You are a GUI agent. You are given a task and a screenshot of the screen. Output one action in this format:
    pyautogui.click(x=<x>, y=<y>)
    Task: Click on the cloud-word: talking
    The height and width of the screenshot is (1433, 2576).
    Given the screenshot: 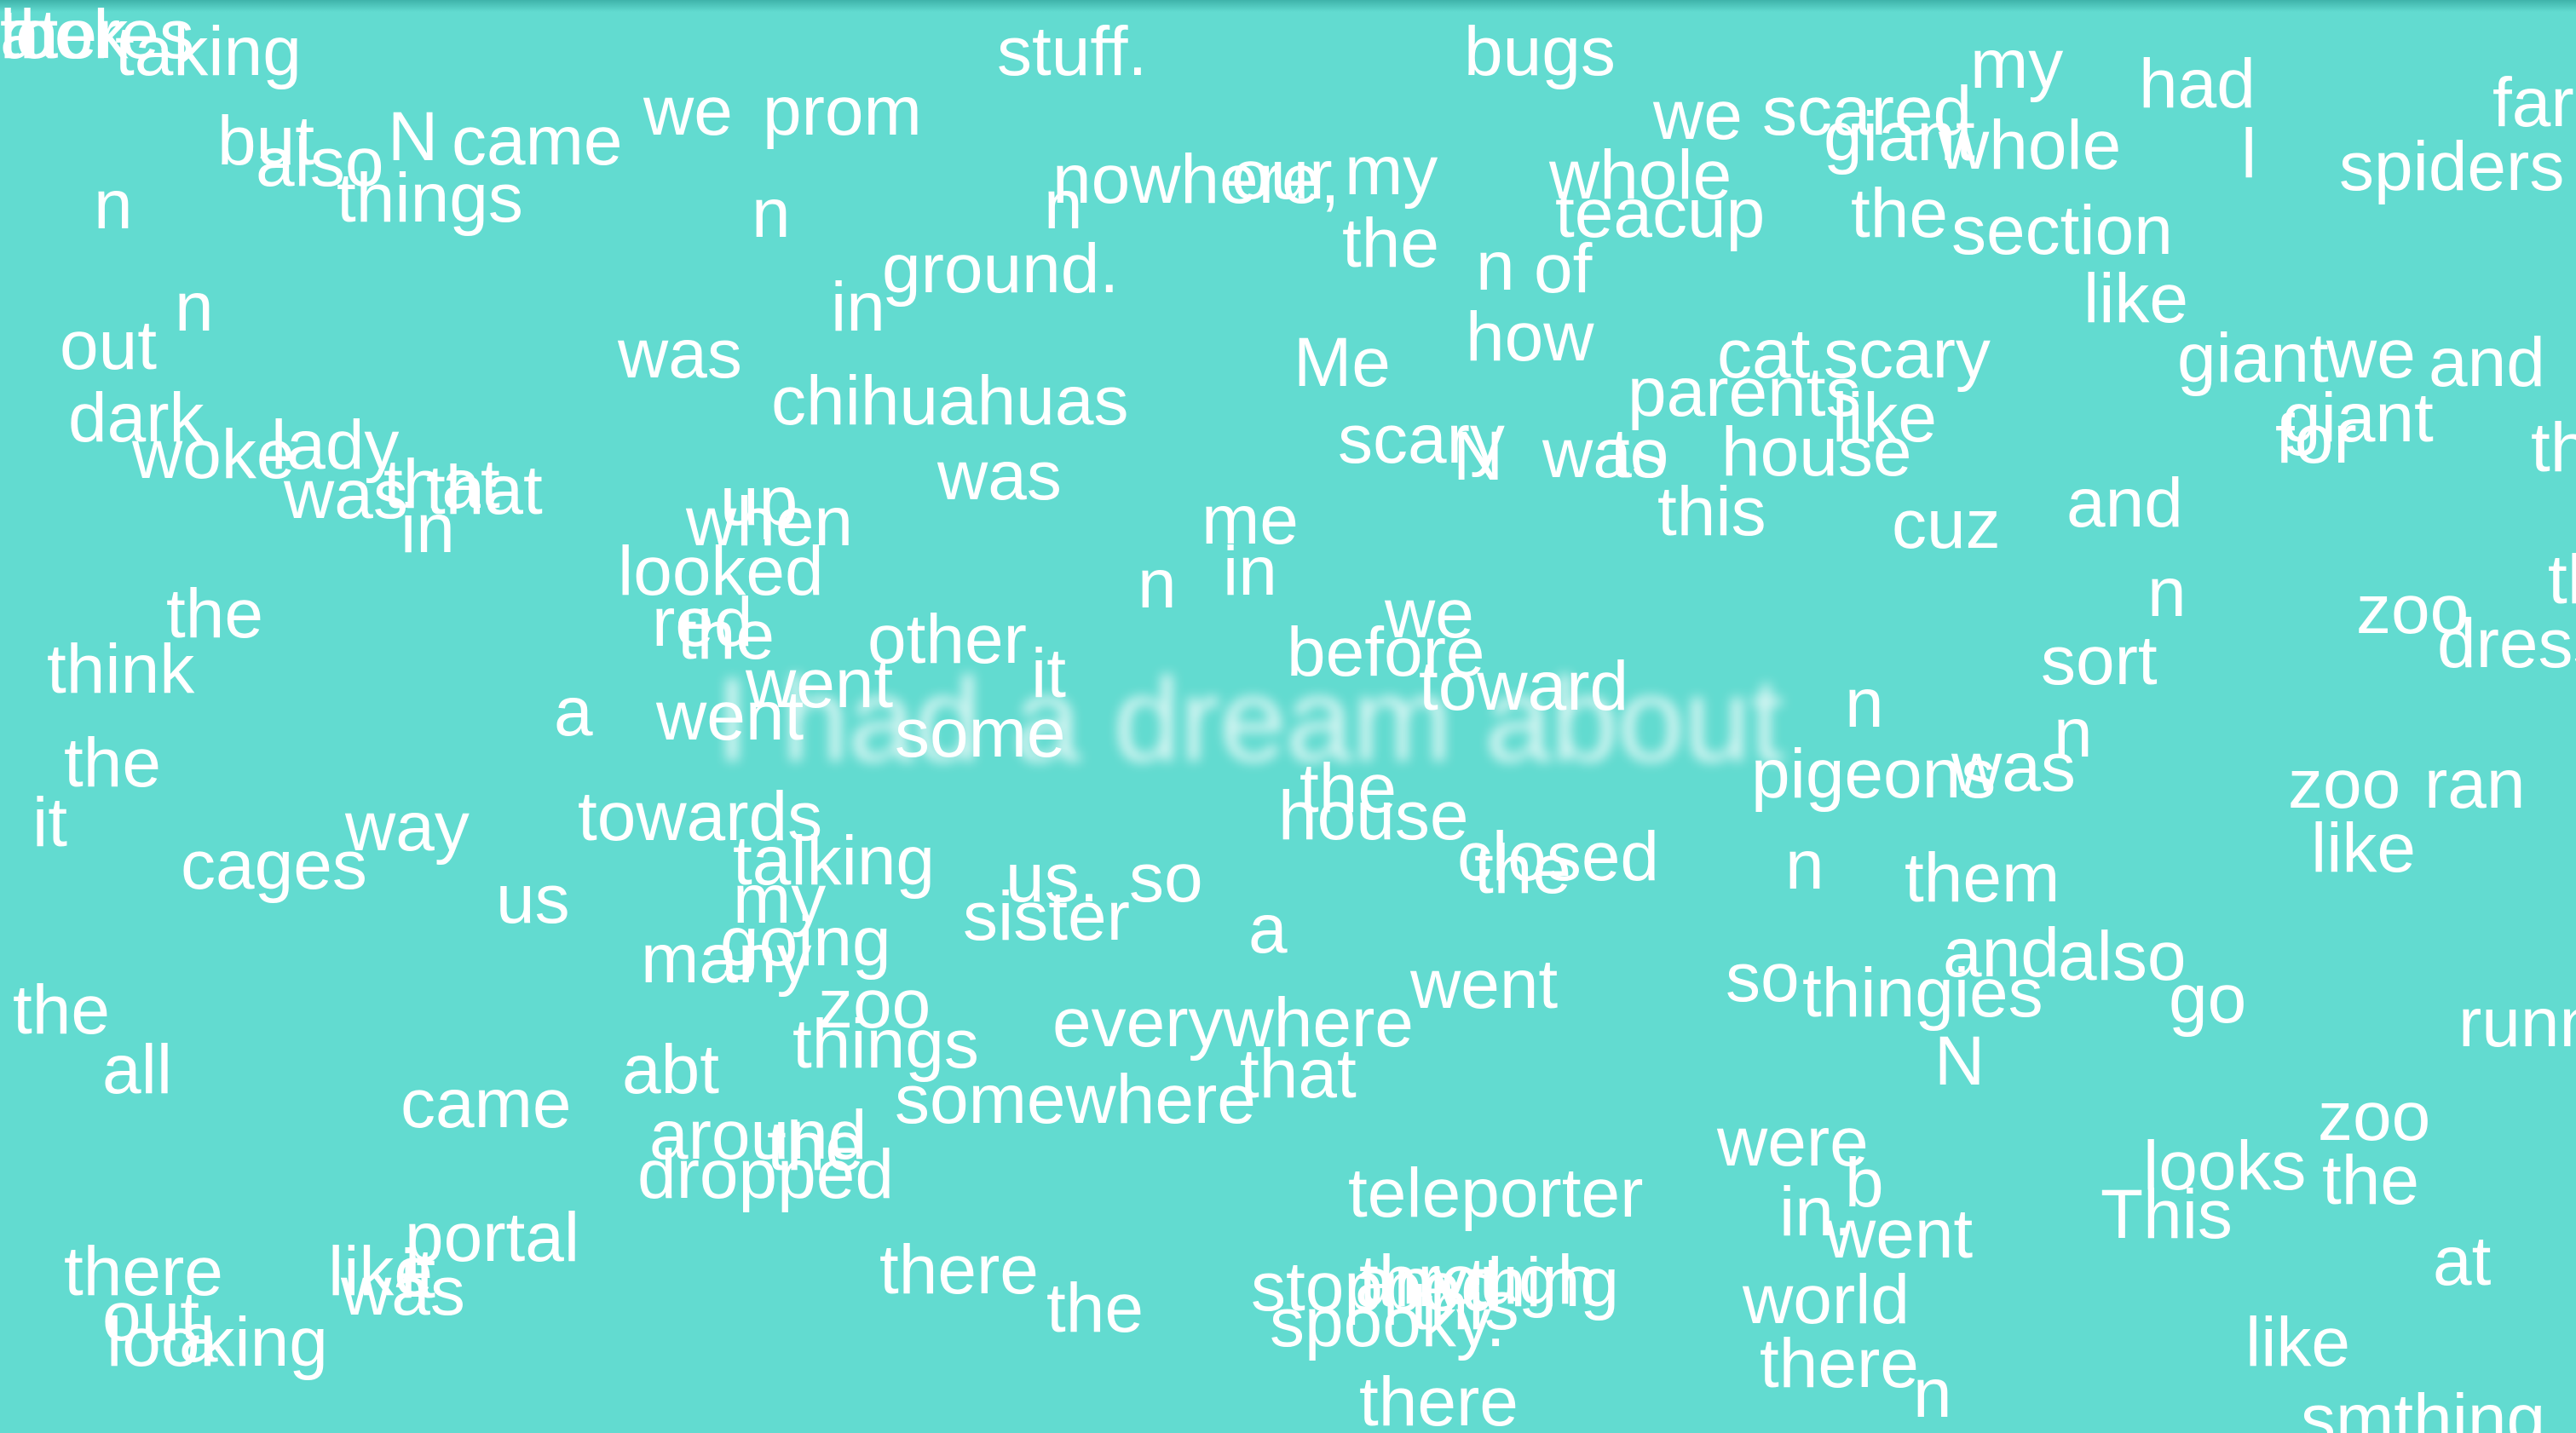 What is the action you would take?
    pyautogui.click(x=834, y=861)
    